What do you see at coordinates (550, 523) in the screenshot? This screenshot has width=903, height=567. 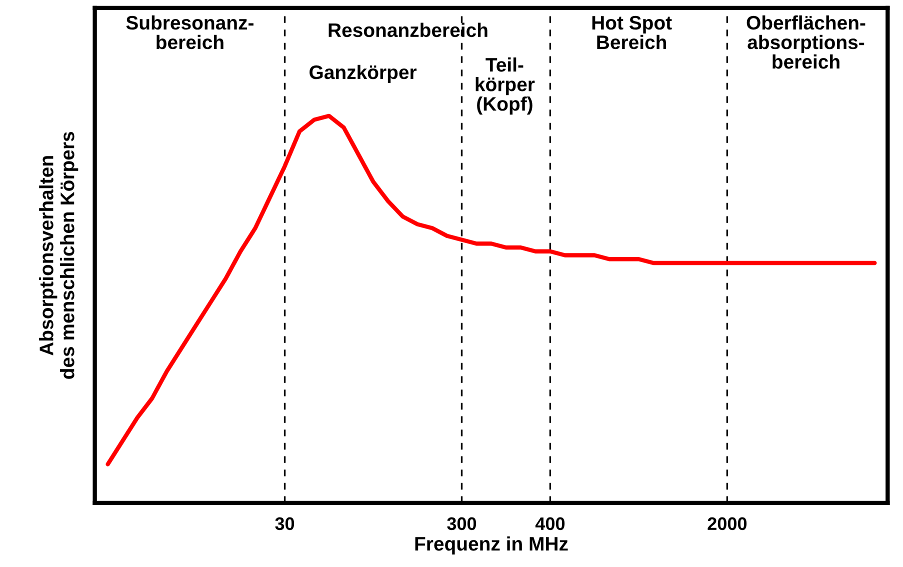 I see `x-tick-label: 400` at bounding box center [550, 523].